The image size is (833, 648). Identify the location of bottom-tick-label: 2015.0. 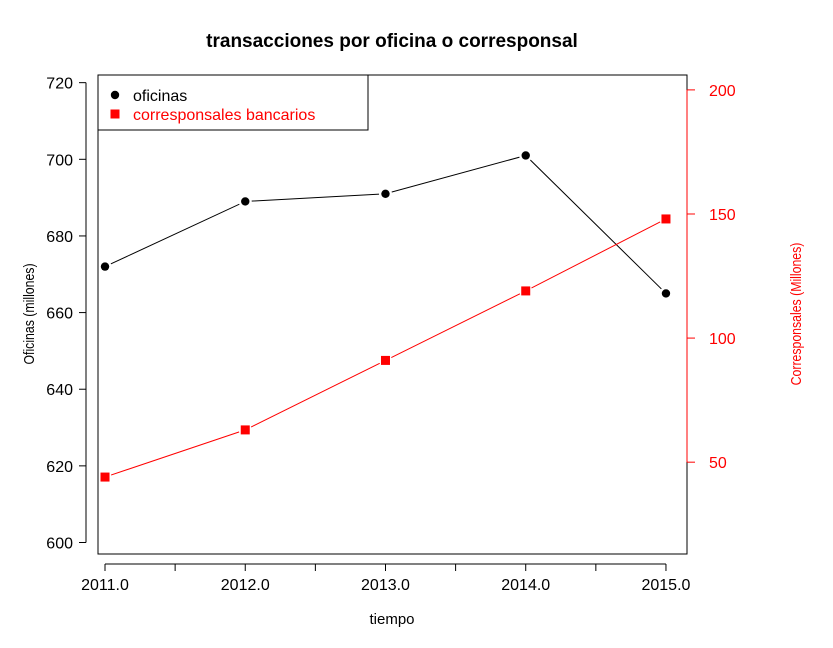
(665, 585).